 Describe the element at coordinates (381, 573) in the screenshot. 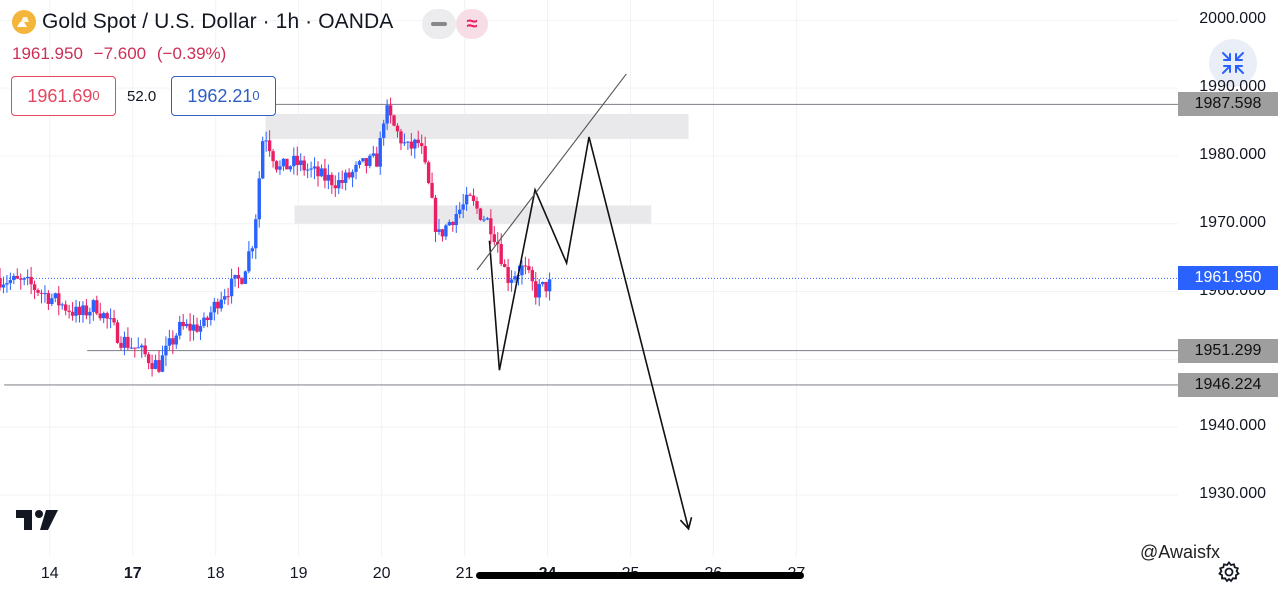

I see `date-tick-label: 20` at that location.